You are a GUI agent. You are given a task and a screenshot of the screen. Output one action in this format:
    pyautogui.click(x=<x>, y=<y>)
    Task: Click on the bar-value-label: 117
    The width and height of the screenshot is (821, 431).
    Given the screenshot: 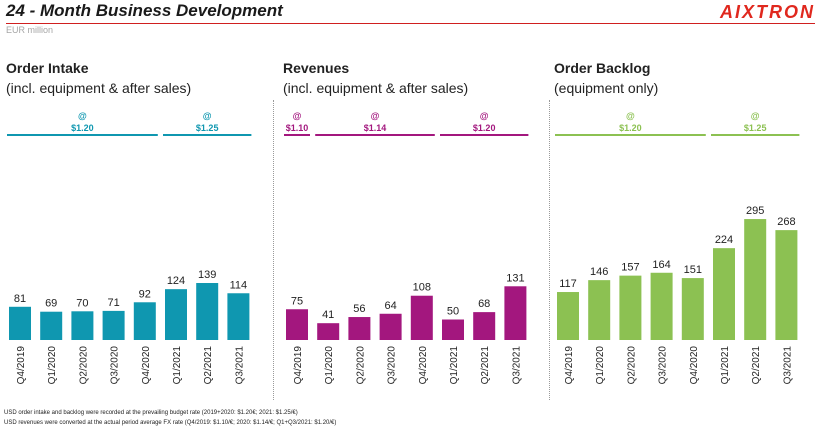 What is the action you would take?
    pyautogui.click(x=568, y=284)
    